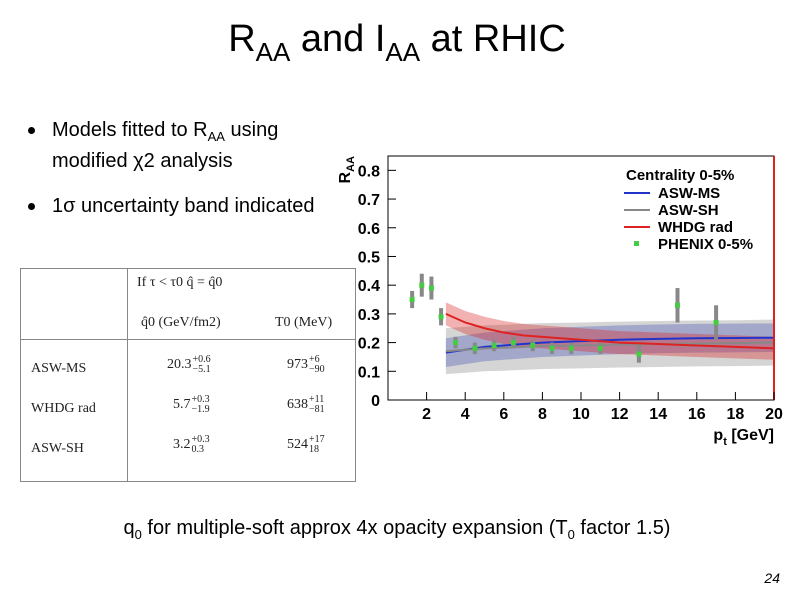 The height and width of the screenshot is (595, 794). Describe the element at coordinates (59, 368) in the screenshot. I see `table-row-model: ASW-MS` at that location.